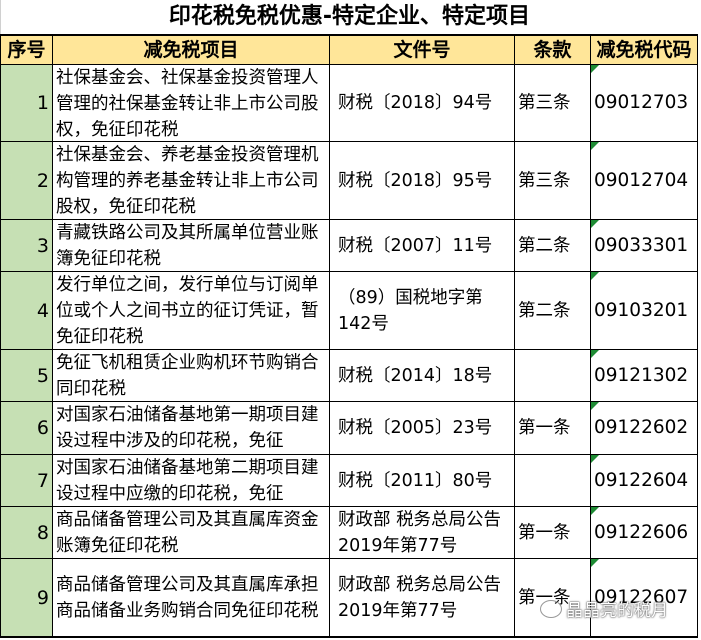  I want to click on cell-code: 09103201, so click(644, 310).